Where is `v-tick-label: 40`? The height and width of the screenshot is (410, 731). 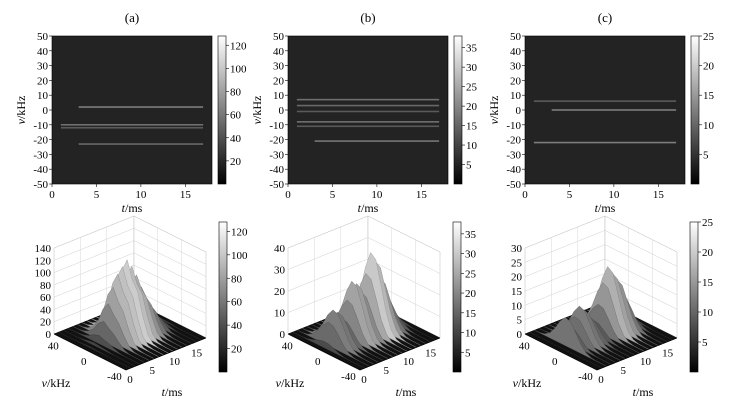
v-tick-label: 40 is located at coordinates (525, 347).